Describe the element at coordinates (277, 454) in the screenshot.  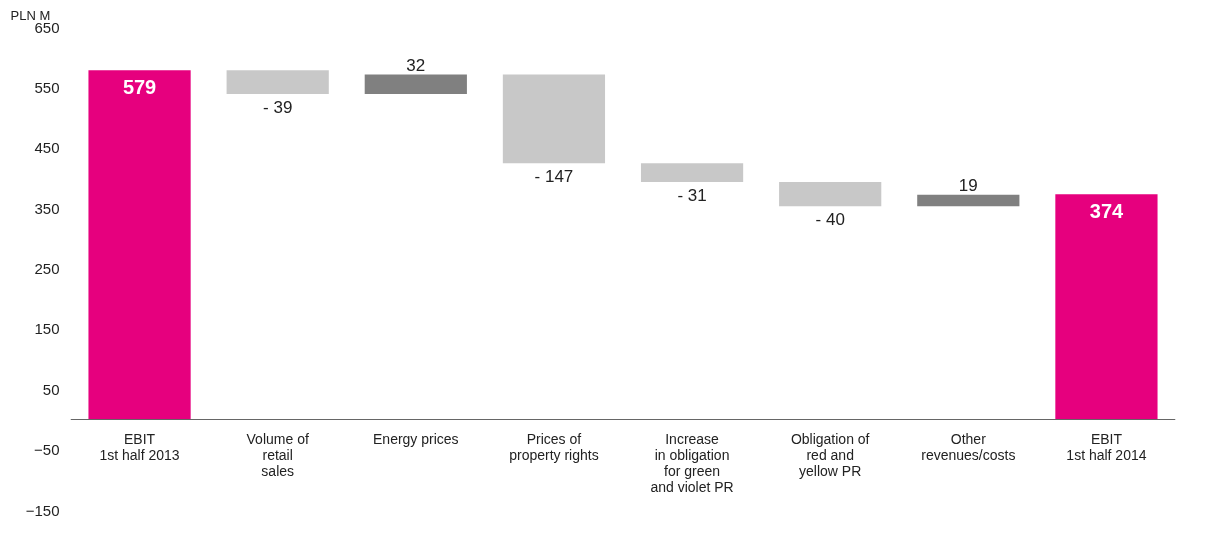
I see `x-tick-label: Volume of retail sales` at that location.